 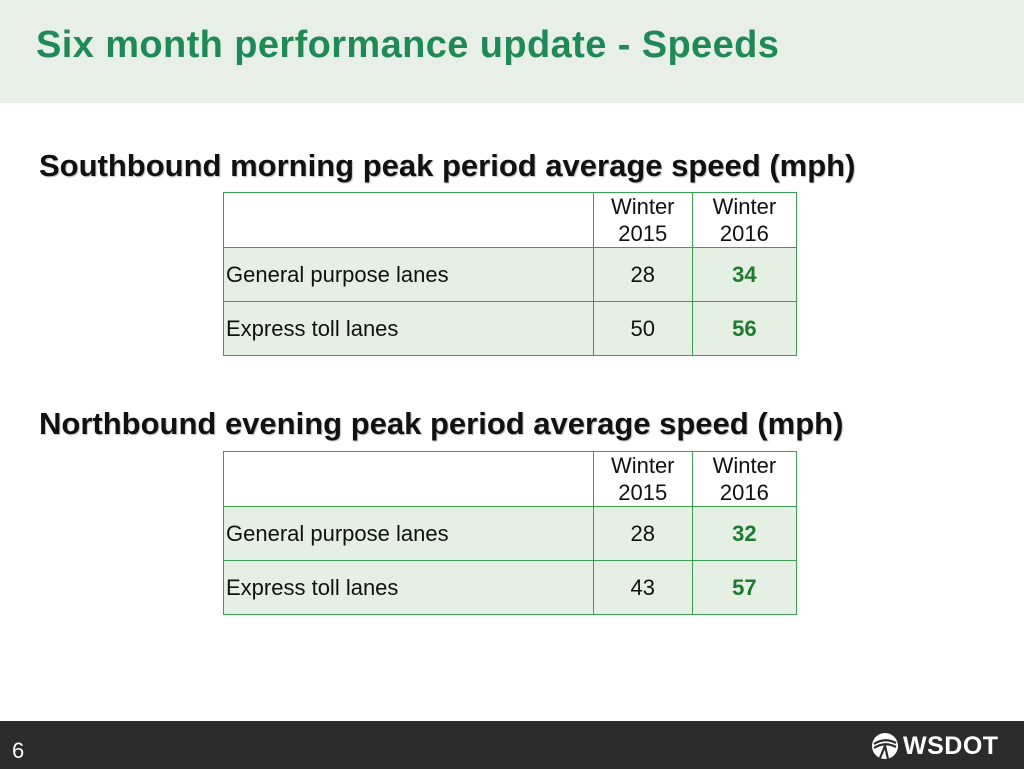 What do you see at coordinates (744, 587) in the screenshot?
I see `value-winter-2016: 57` at bounding box center [744, 587].